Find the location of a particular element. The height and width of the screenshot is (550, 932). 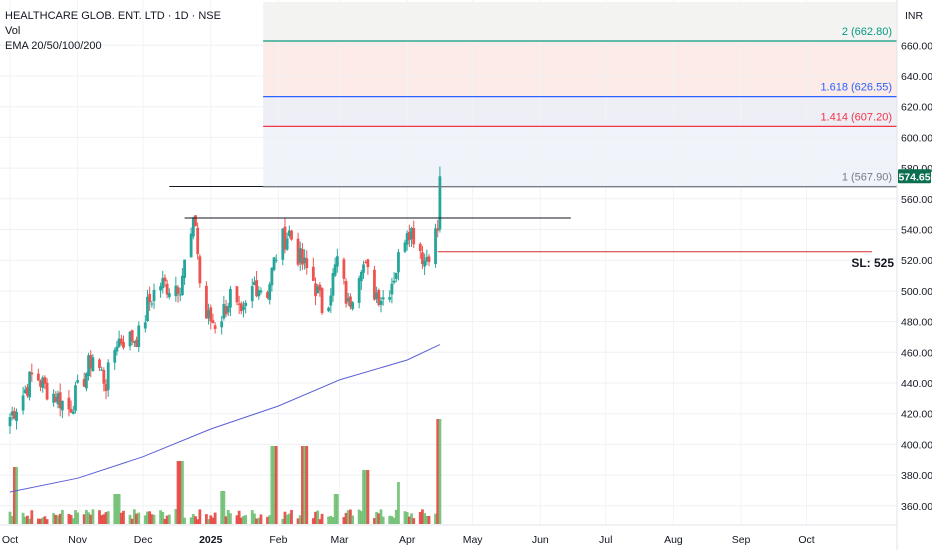

price-tick-label: 560.00 is located at coordinates (916, 200).